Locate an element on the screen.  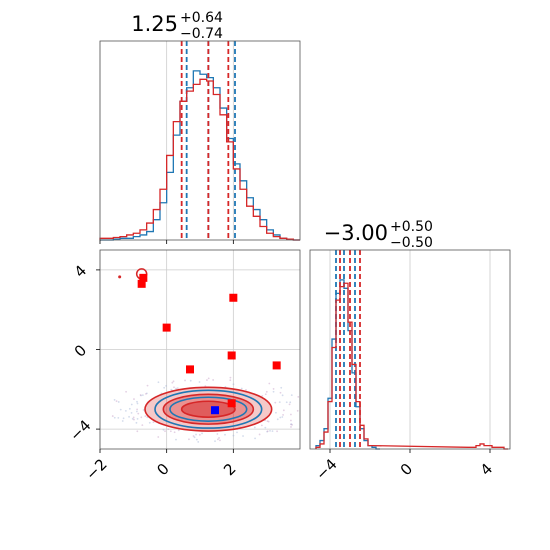
scatter-panel is located at coordinates (198, 351).